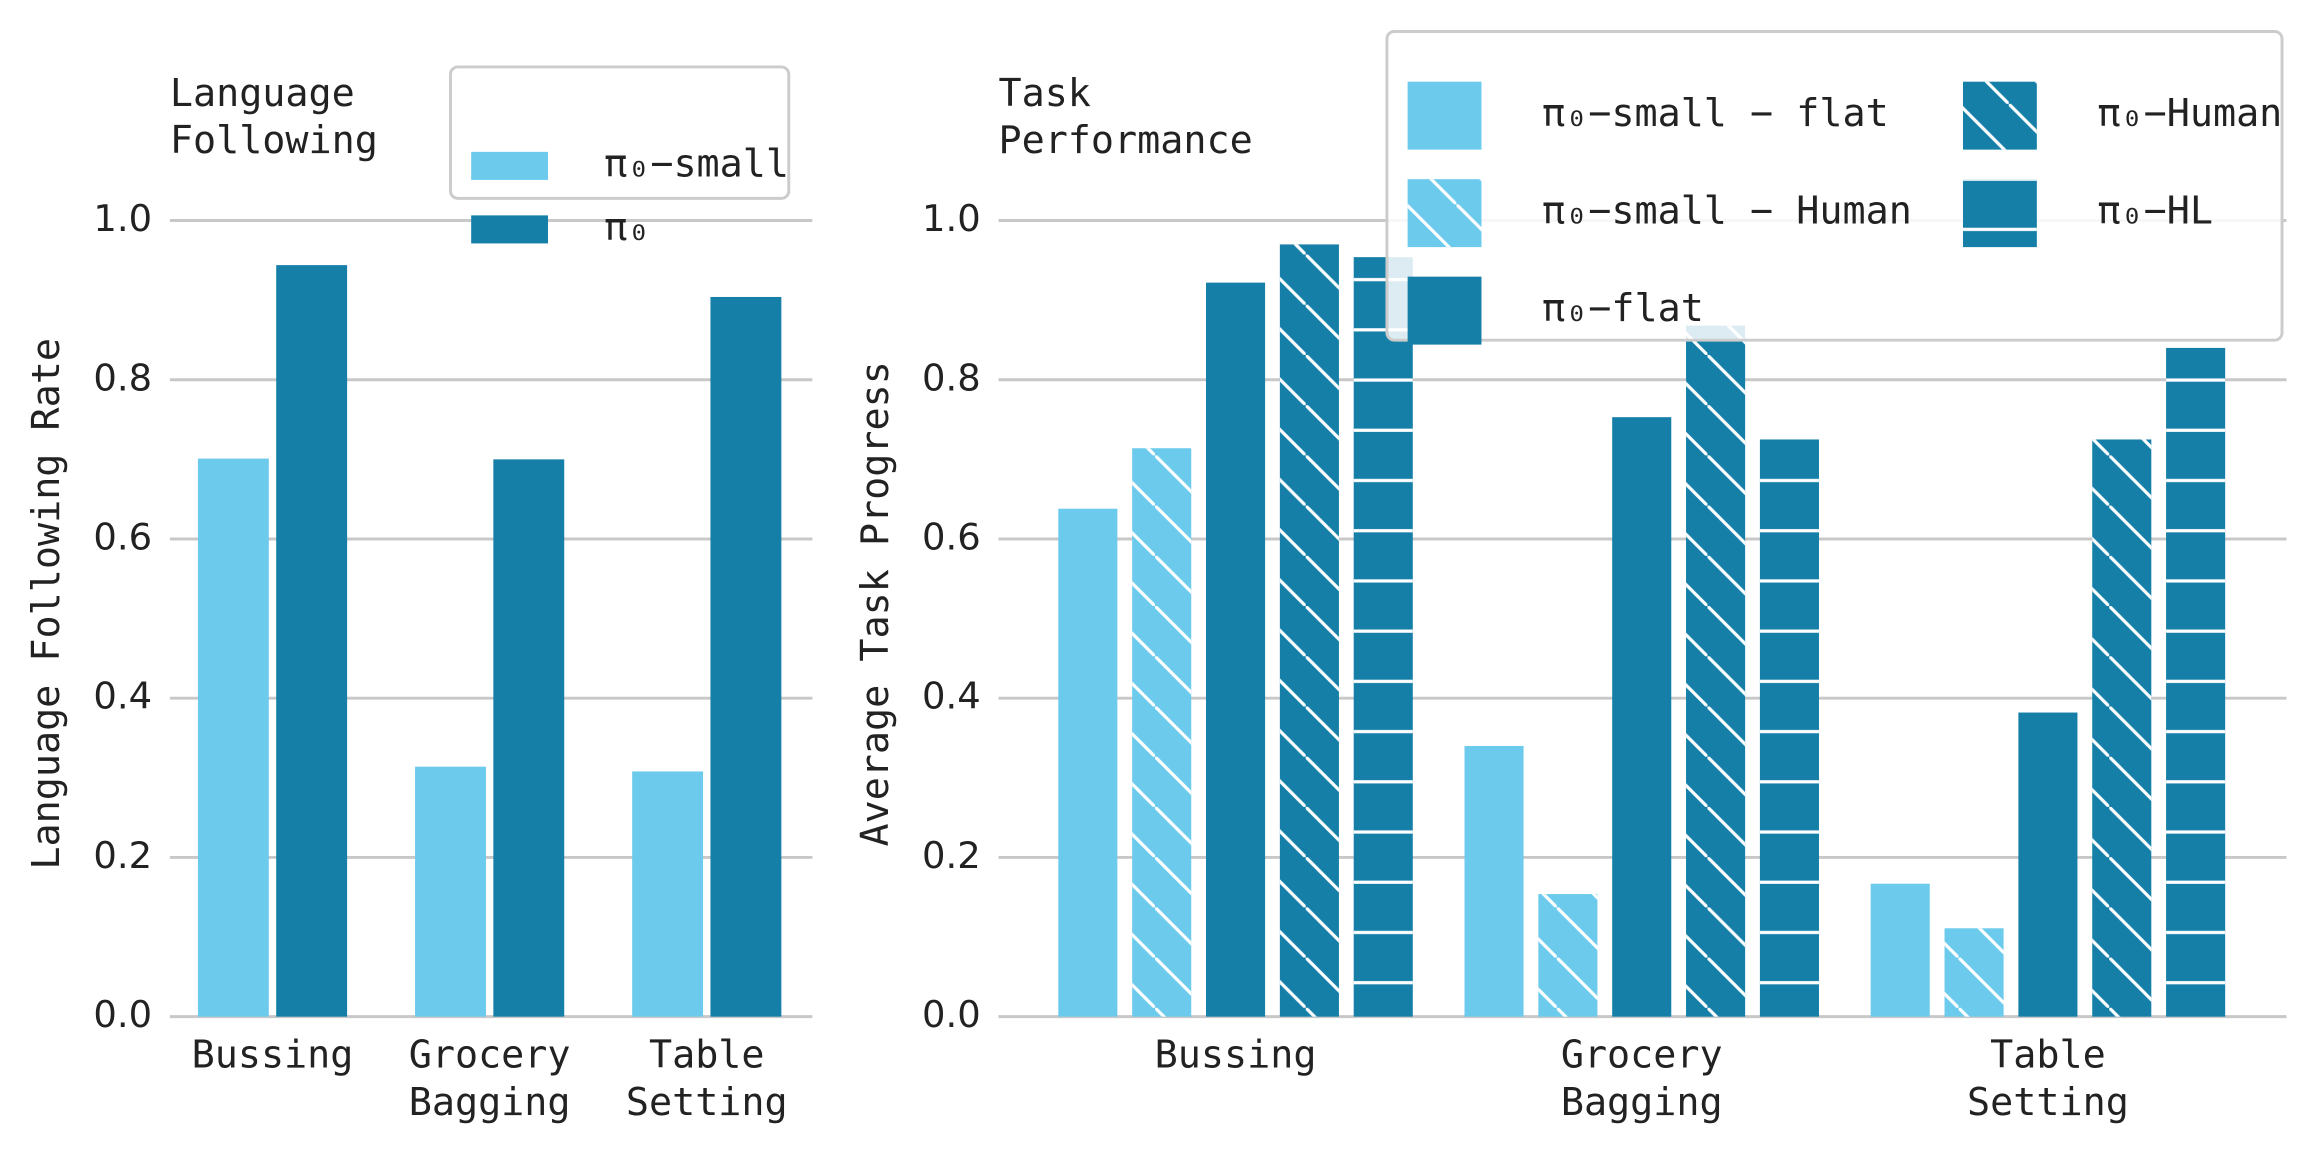  What do you see at coordinates (1125, 116) in the screenshot?
I see `chart-title: Task Performance` at bounding box center [1125, 116].